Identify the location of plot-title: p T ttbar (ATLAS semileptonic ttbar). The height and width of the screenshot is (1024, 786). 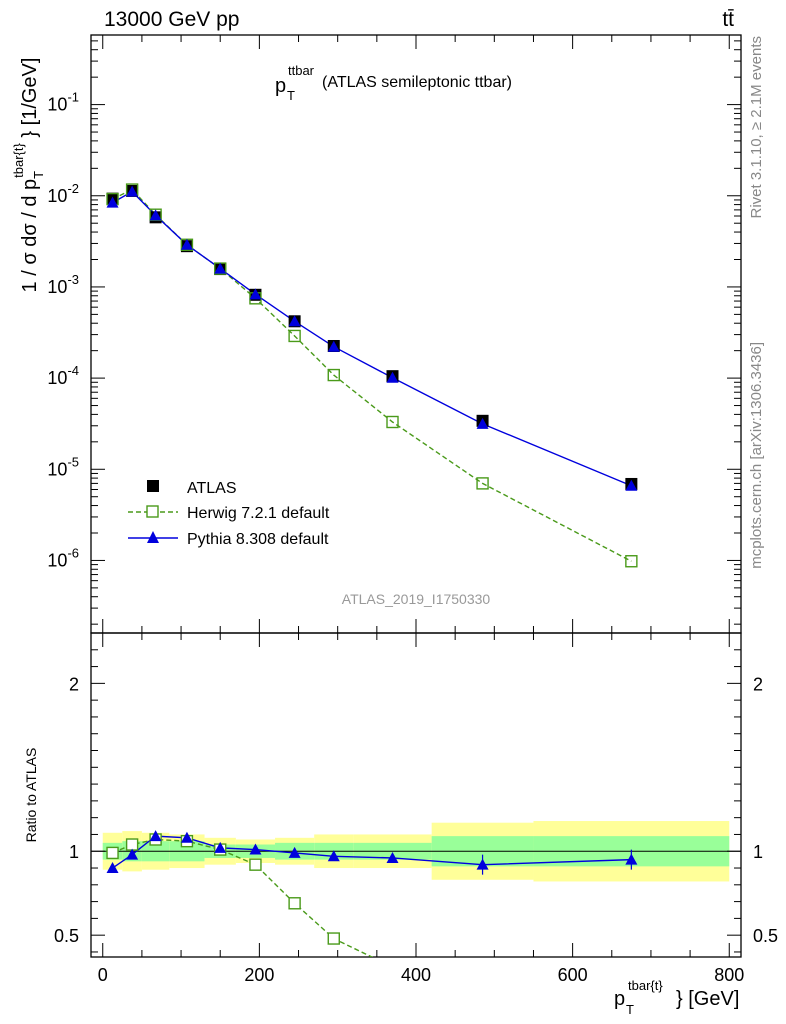
(393, 83).